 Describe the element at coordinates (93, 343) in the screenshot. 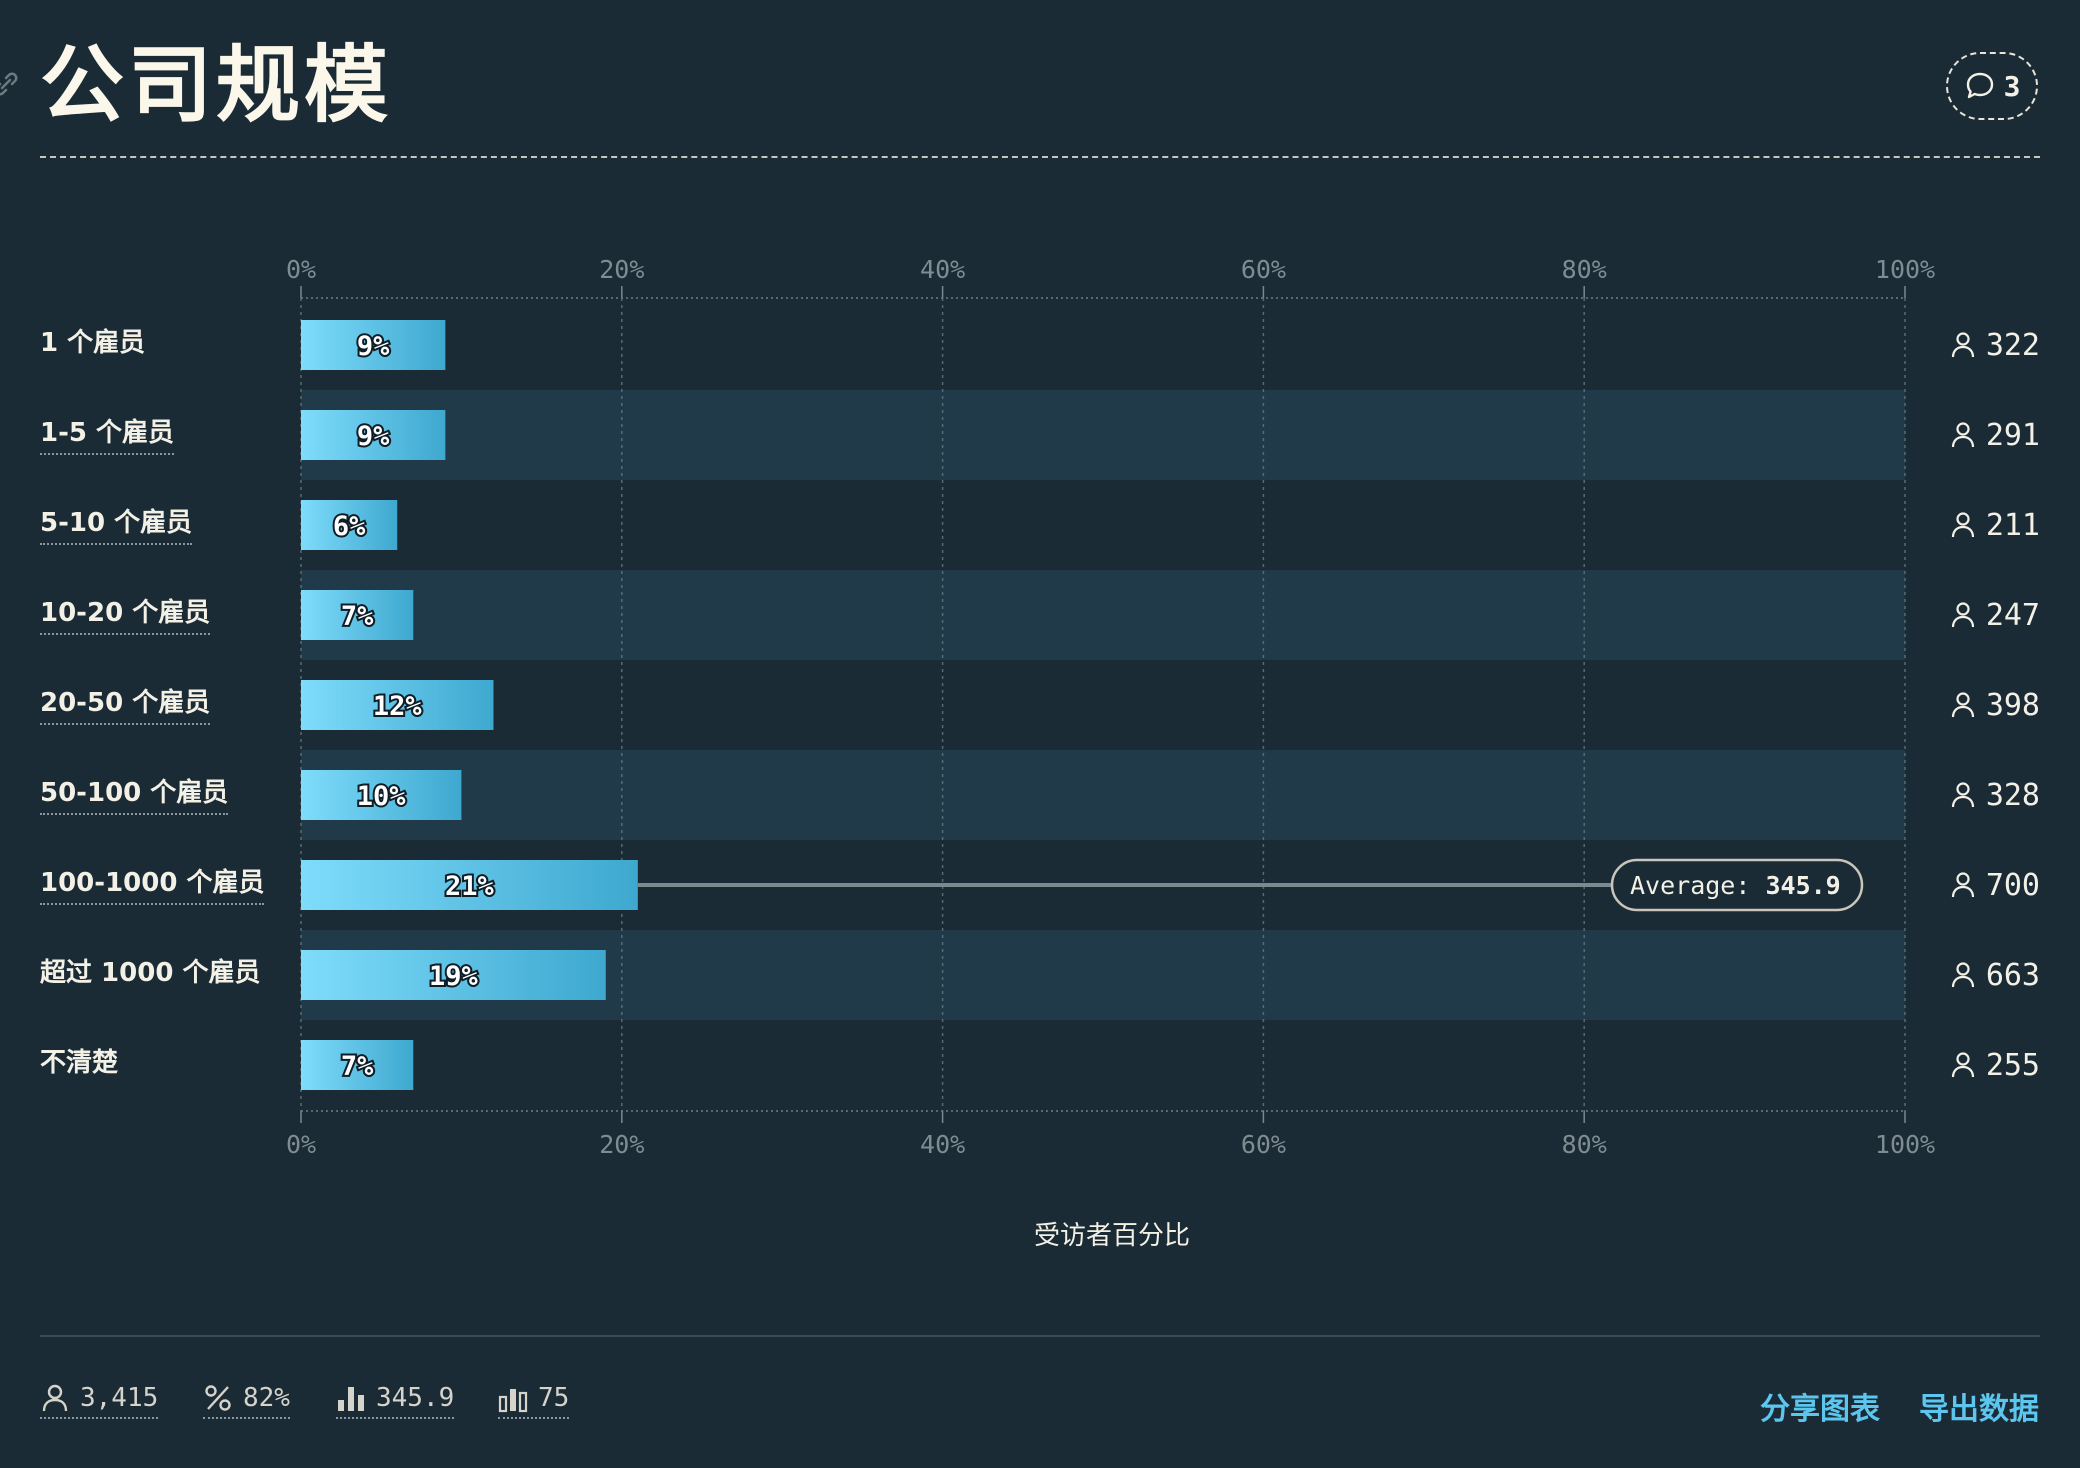

I see `category-label: 1 个雇员` at that location.